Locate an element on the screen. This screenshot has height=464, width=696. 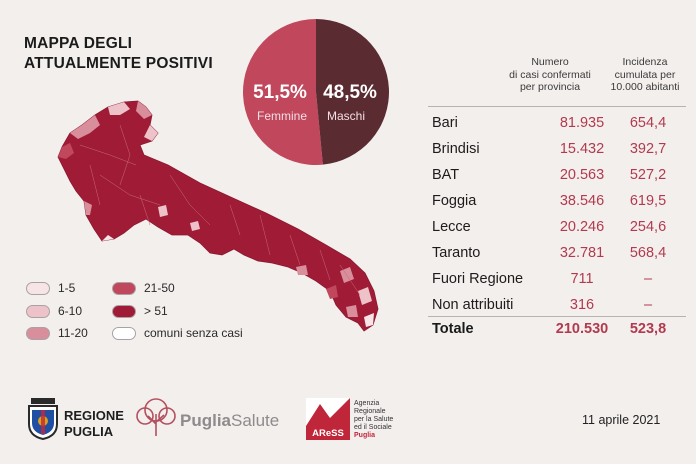
header-incidence: Incidenza cumulata per 10.000 abitanti is located at coordinates (645, 75).